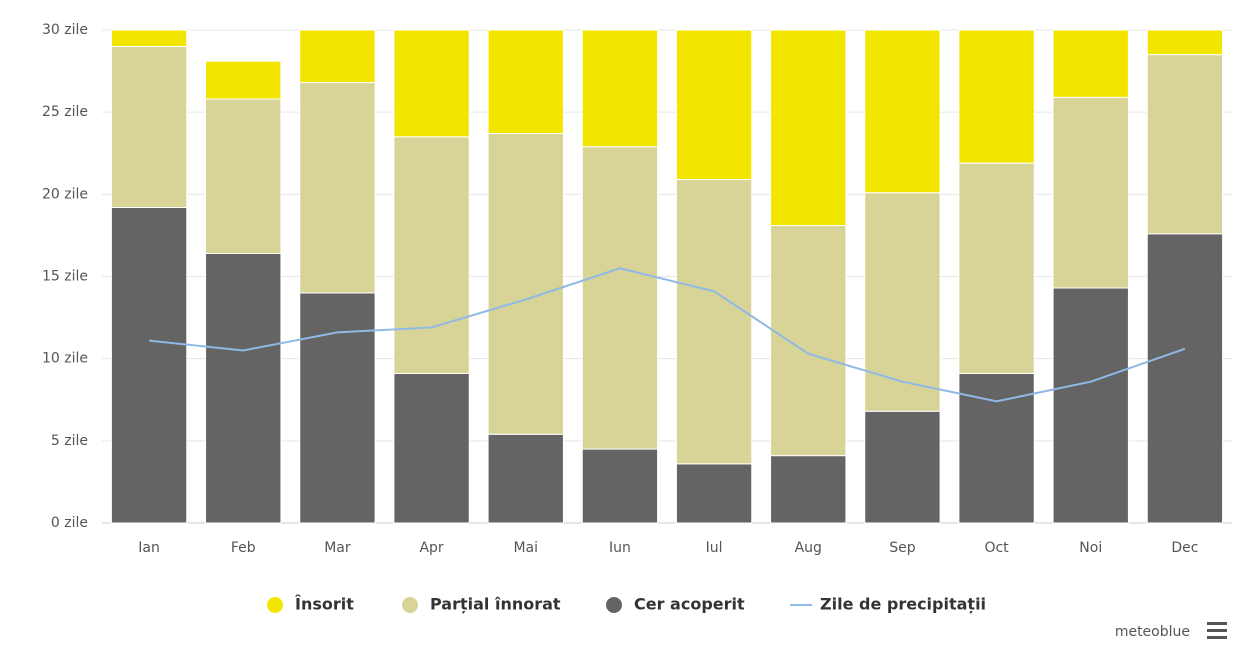  What do you see at coordinates (149, 548) in the screenshot?
I see `x-tick-label: Ian` at bounding box center [149, 548].